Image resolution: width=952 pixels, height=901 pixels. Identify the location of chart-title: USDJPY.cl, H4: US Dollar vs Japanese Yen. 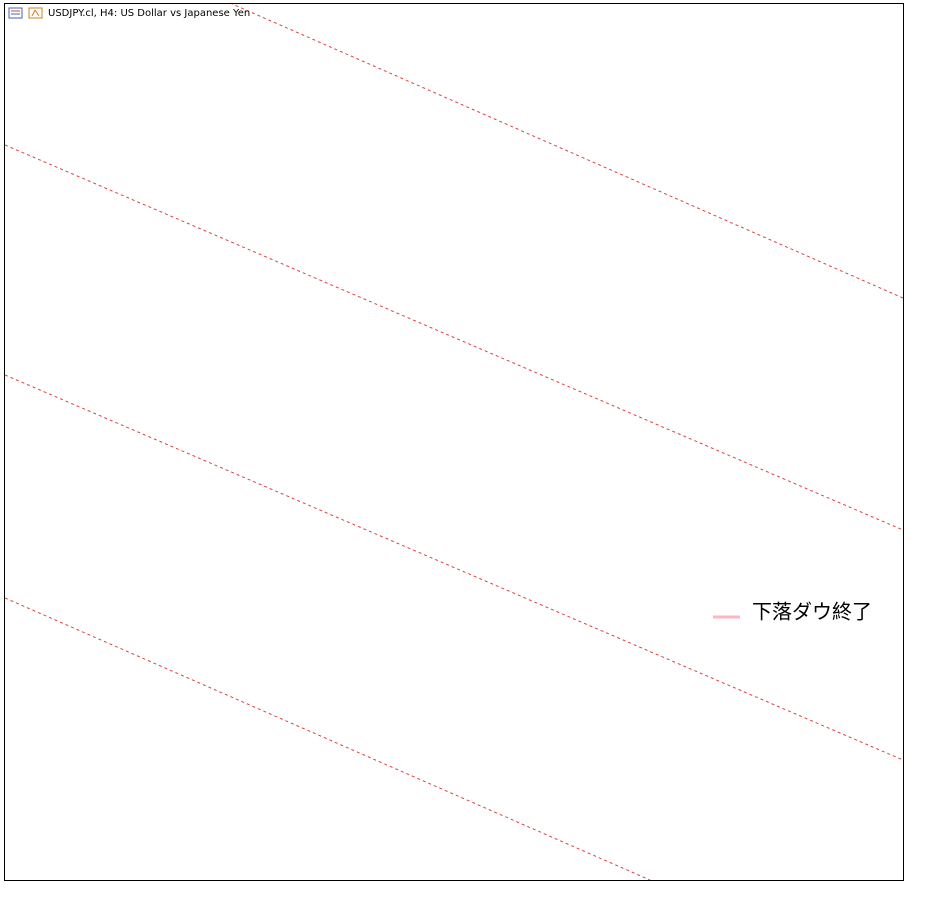
(149, 13).